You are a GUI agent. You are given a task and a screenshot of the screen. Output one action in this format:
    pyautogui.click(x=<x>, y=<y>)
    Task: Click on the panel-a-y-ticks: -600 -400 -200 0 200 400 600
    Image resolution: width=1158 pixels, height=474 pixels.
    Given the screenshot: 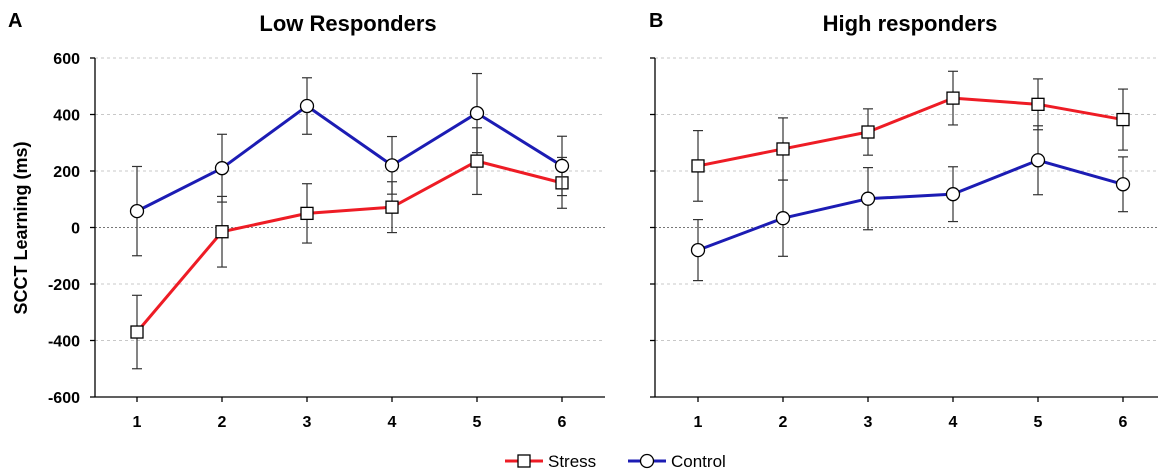 What is the action you would take?
    pyautogui.click(x=71, y=229)
    